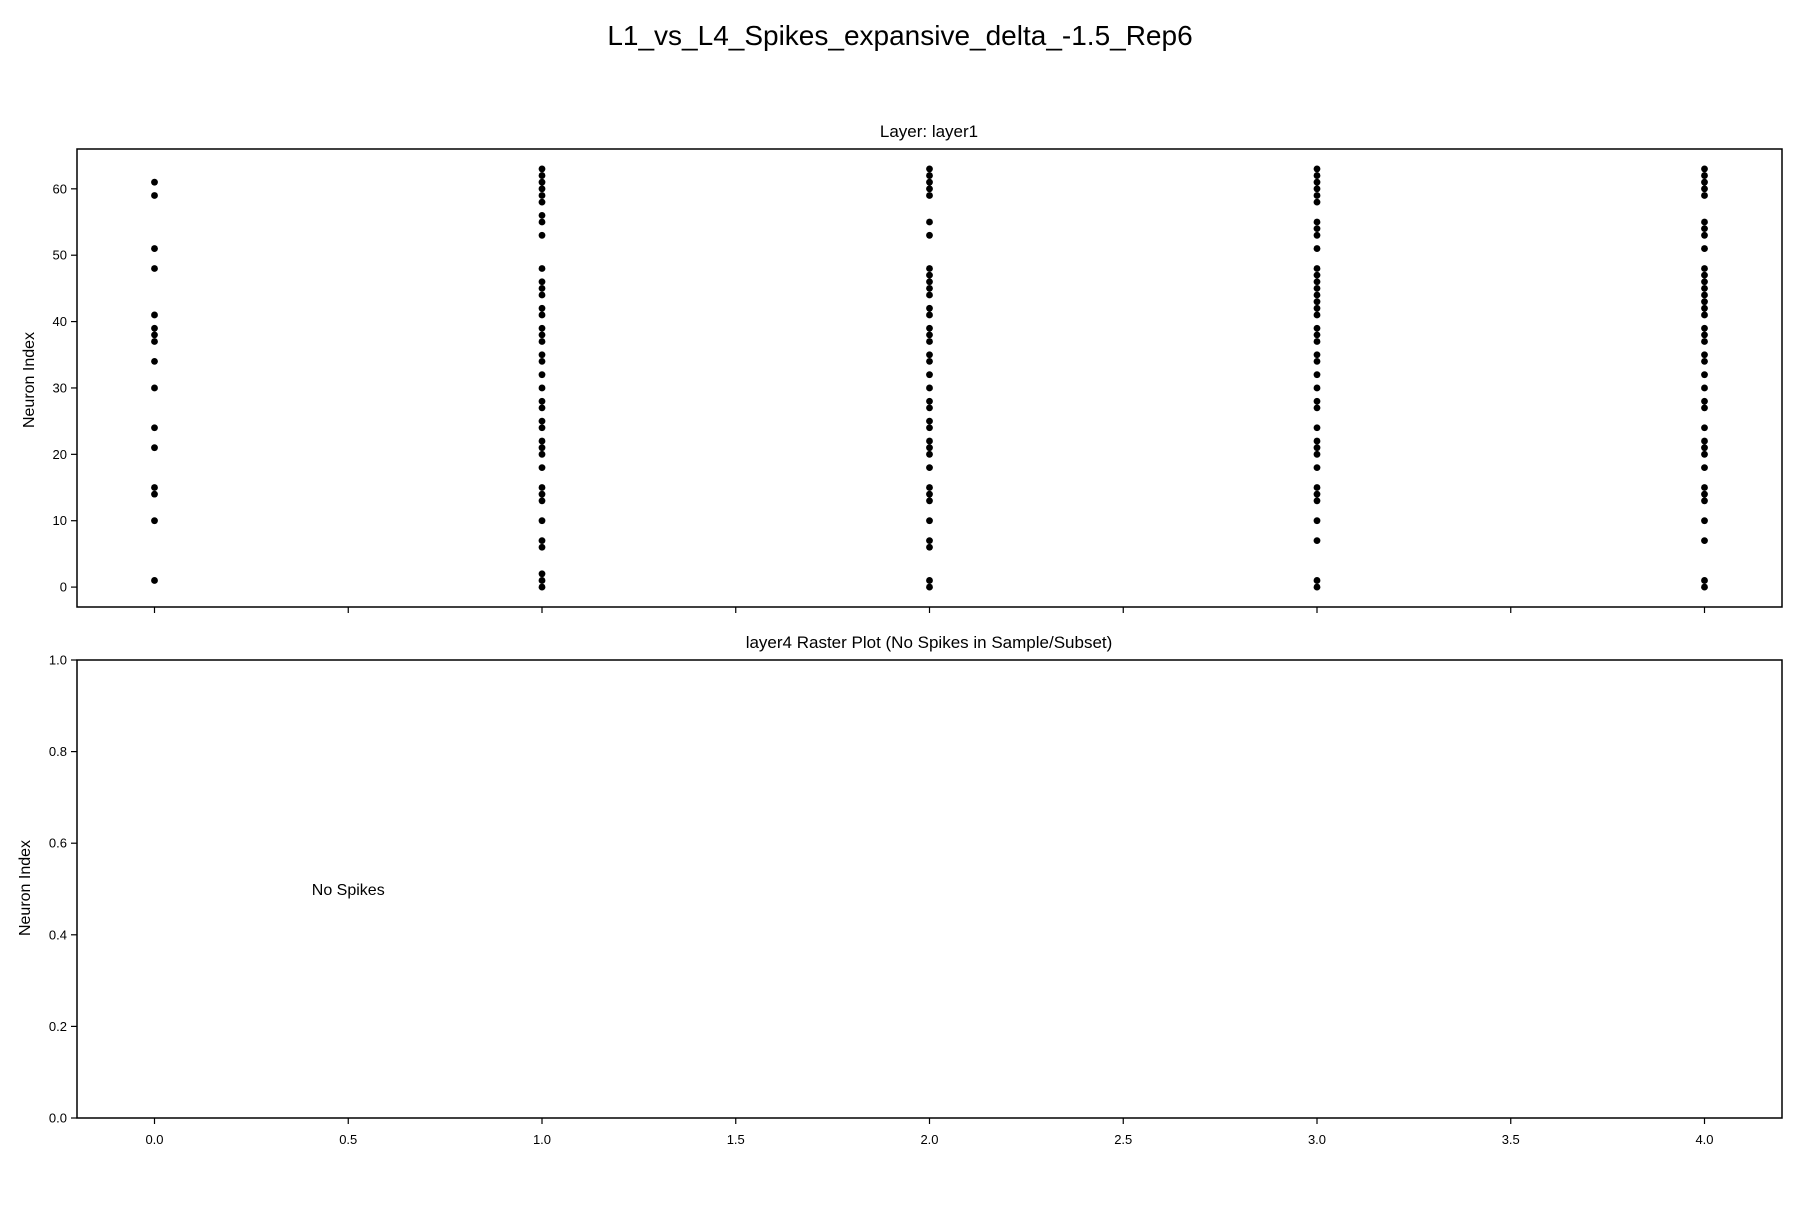 The width and height of the screenshot is (1800, 1205). I want to click on layer1-y-tick-label: 30, so click(60, 387).